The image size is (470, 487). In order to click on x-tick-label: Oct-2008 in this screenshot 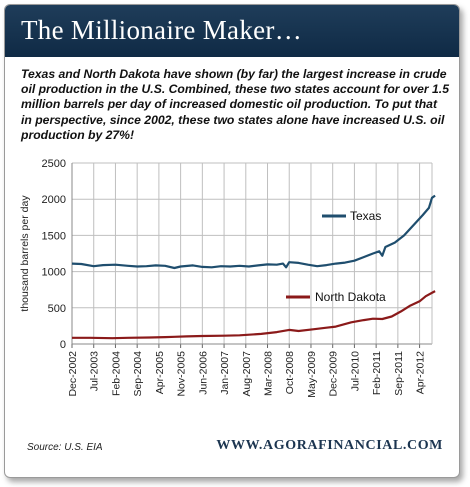, I will do `click(290, 372)`.